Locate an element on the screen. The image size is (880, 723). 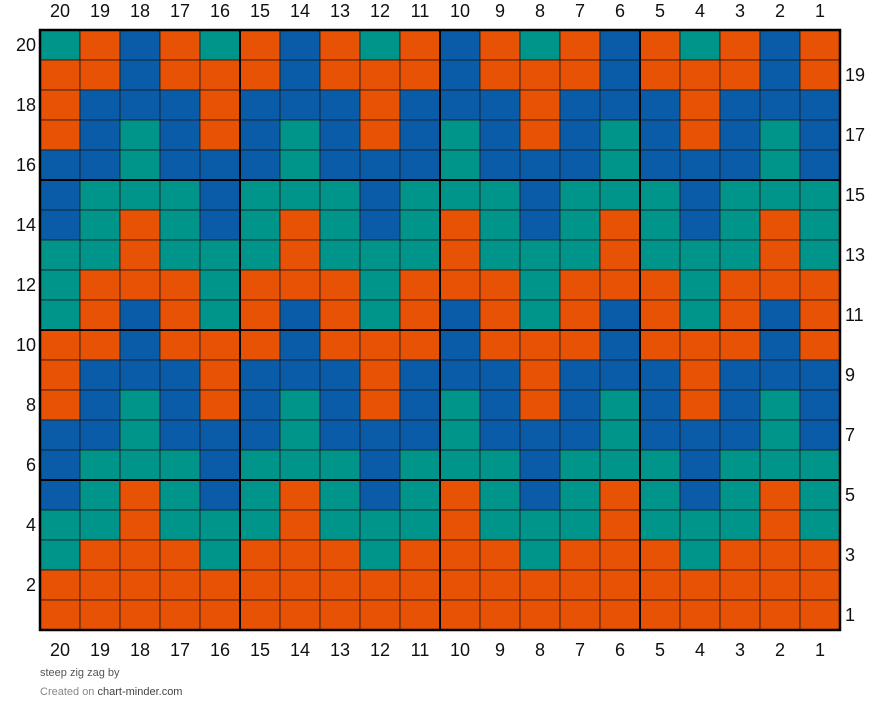
row-label-right: 19 is located at coordinates (855, 75).